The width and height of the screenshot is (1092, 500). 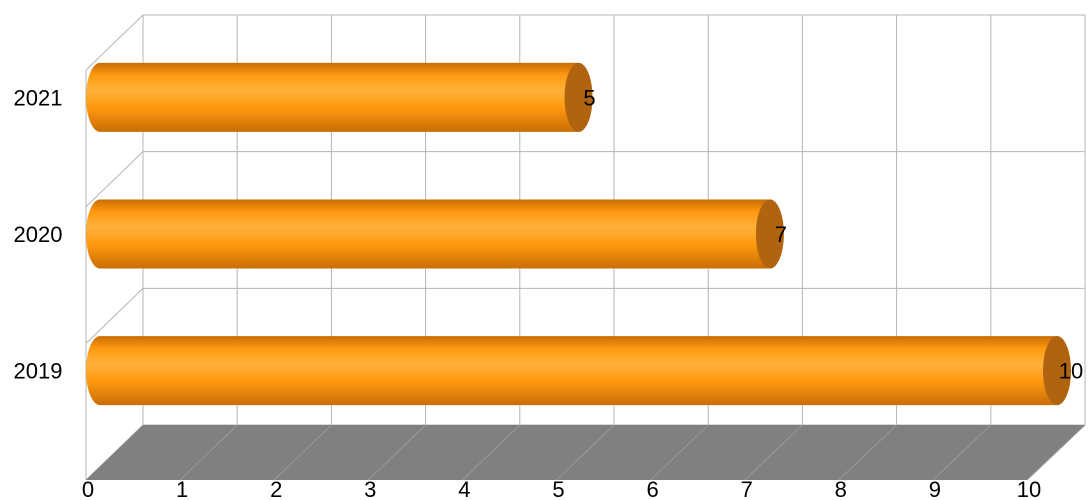 What do you see at coordinates (781, 234) in the screenshot?
I see `data-label: 7` at bounding box center [781, 234].